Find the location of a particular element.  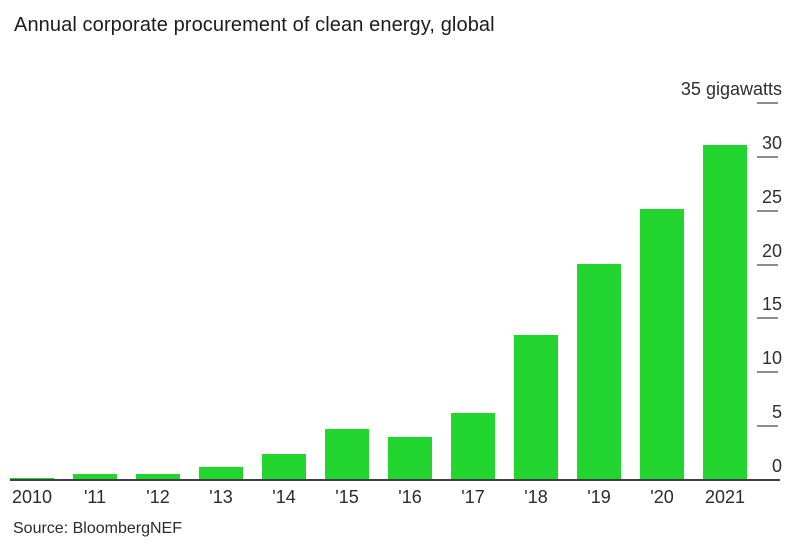

x-axis-label-19: '19 is located at coordinates (599, 497).